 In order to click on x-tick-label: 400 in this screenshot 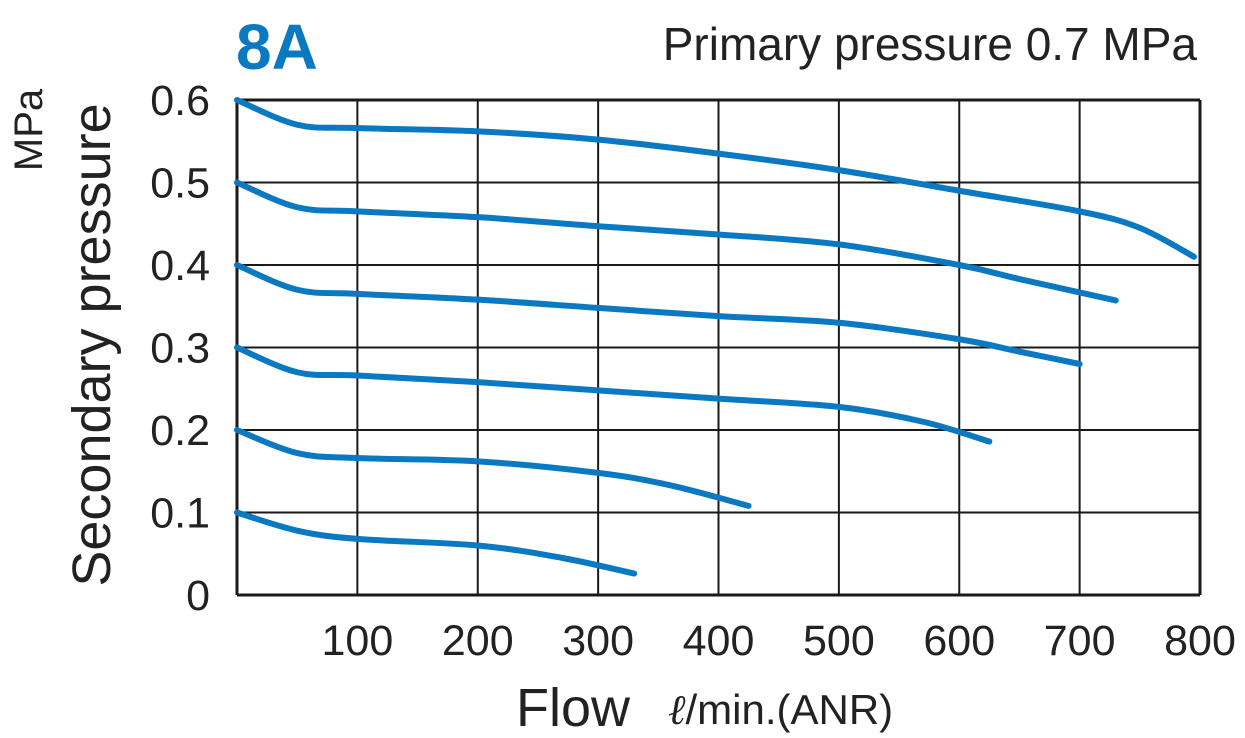, I will do `click(719, 641)`.